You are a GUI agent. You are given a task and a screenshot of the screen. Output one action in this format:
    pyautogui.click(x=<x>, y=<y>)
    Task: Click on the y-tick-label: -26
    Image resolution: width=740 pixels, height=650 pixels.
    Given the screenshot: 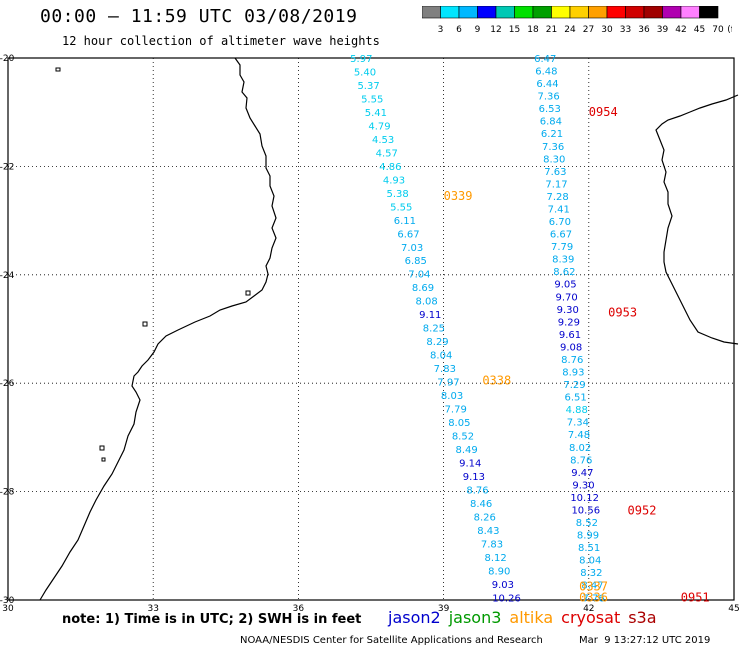 What is the action you would take?
    pyautogui.click(x=7, y=384)
    